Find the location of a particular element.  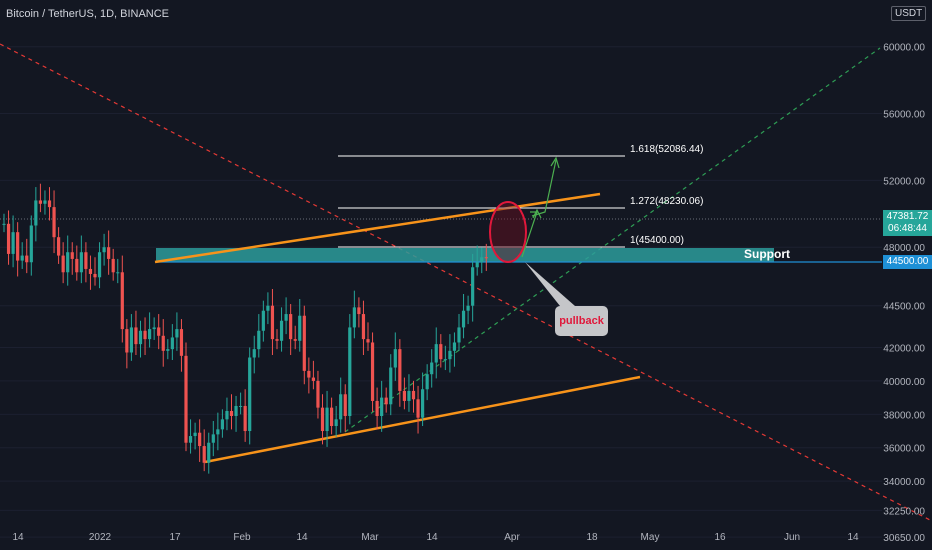

y-tick-label: 32250.00 is located at coordinates (904, 511).